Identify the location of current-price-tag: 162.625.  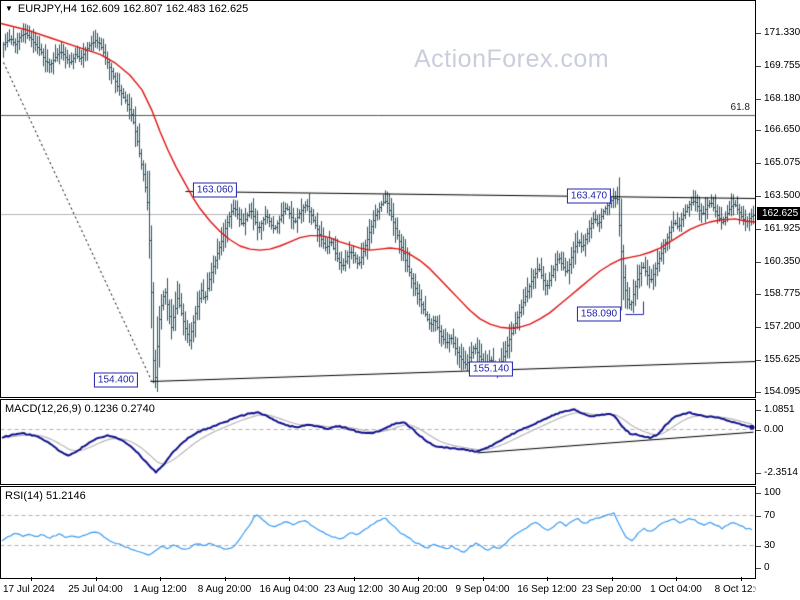
(778, 213).